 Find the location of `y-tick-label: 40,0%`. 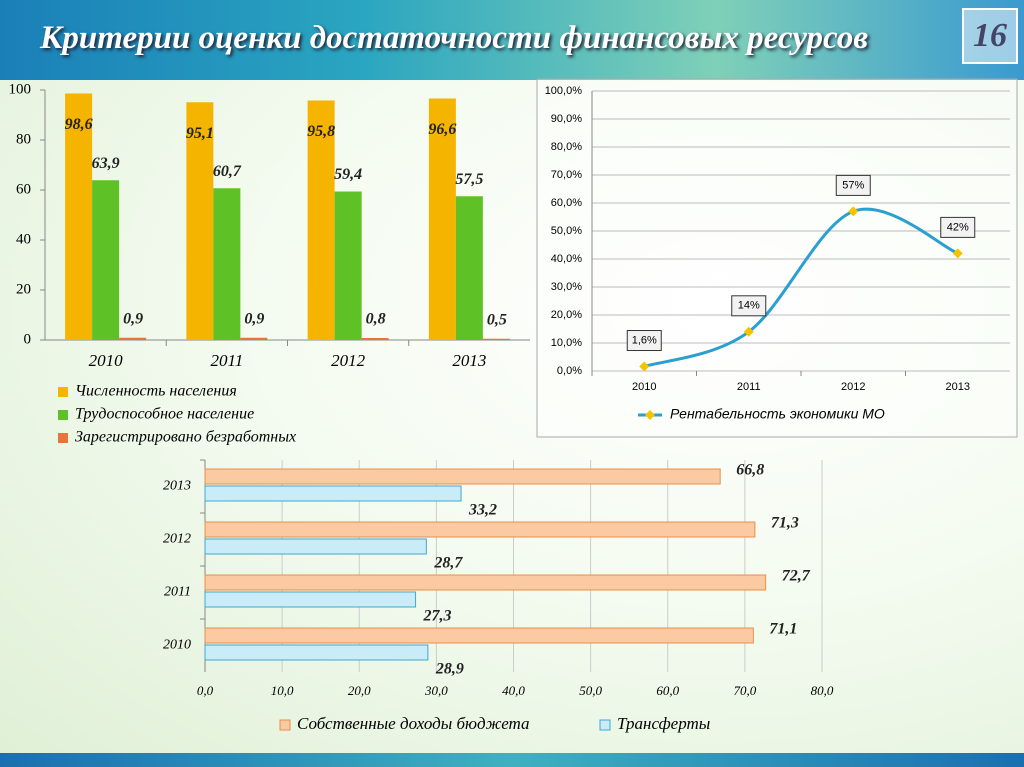

y-tick-label: 40,0% is located at coordinates (566, 259).